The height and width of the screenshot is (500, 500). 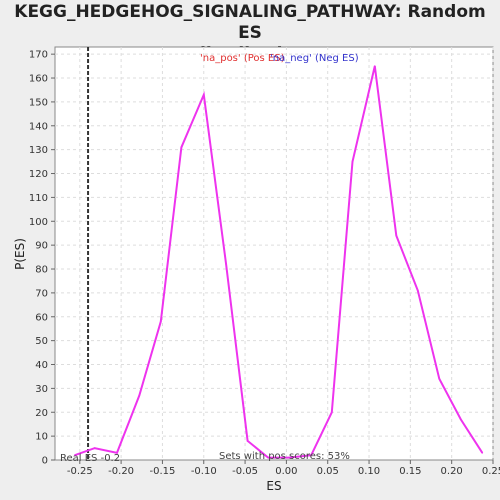 I want to click on y-tick-label: 10, so click(x=41, y=437).